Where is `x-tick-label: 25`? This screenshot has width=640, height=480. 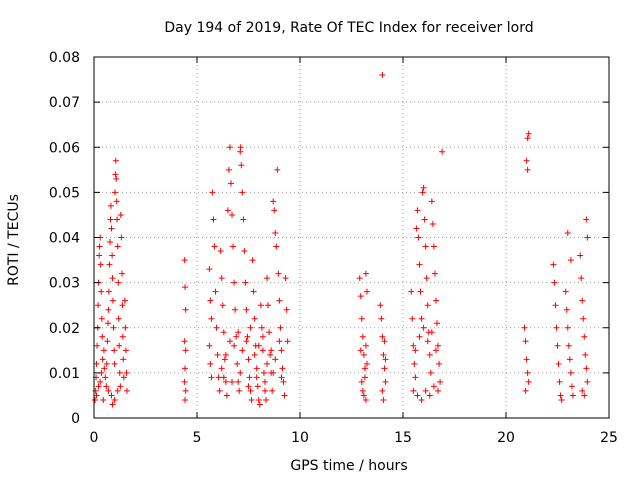
x-tick-label: 25 is located at coordinates (609, 438).